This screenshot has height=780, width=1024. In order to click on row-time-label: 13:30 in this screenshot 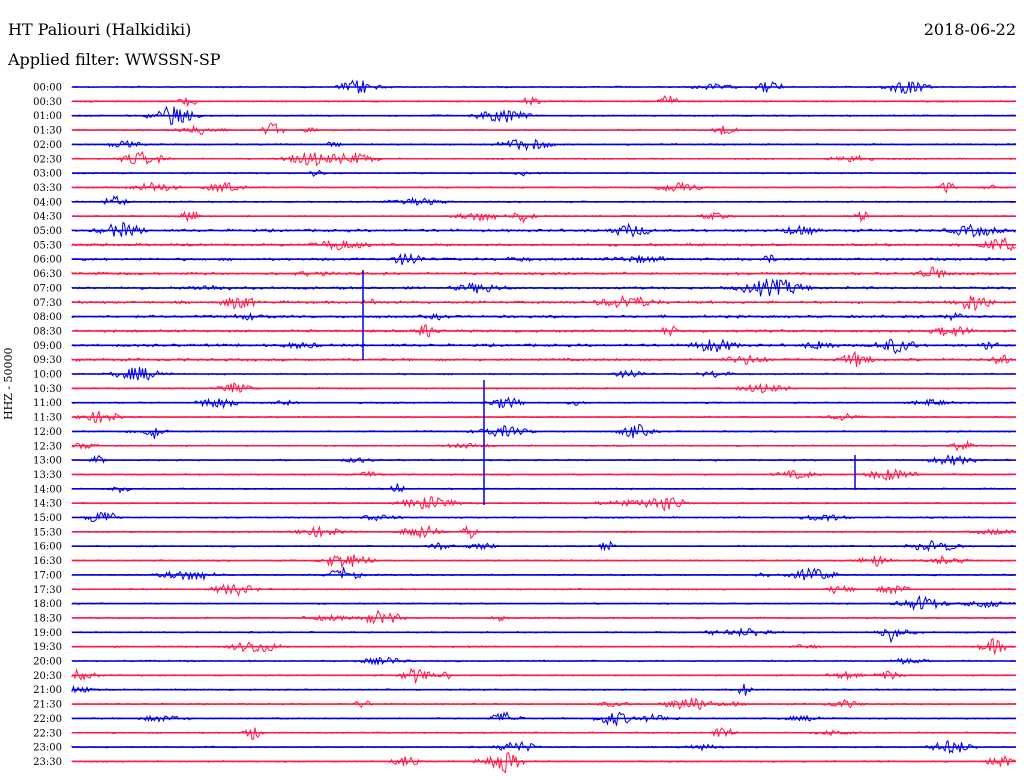, I will do `click(47, 475)`.